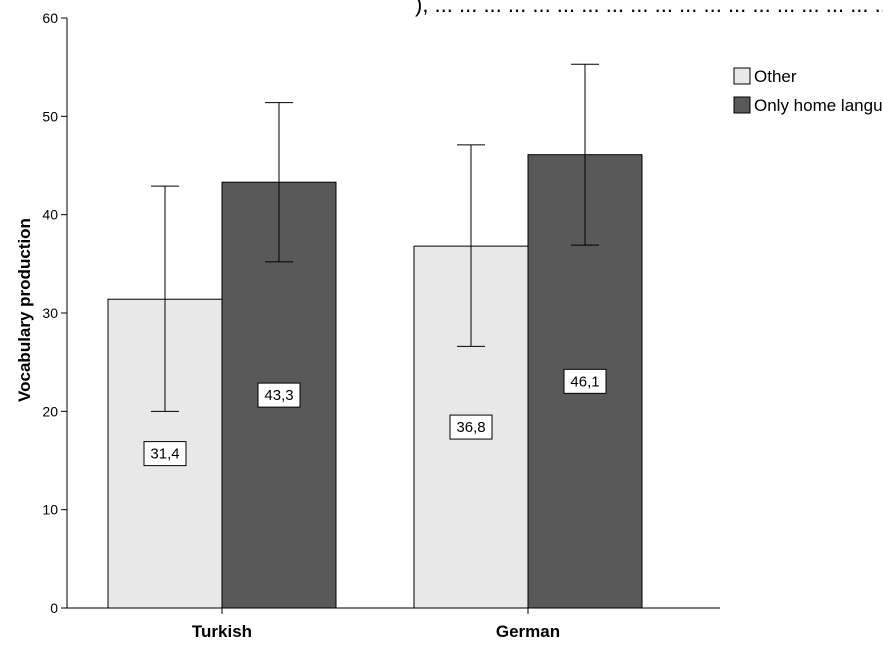  I want to click on legend-label: Only home language, so click(818, 105).